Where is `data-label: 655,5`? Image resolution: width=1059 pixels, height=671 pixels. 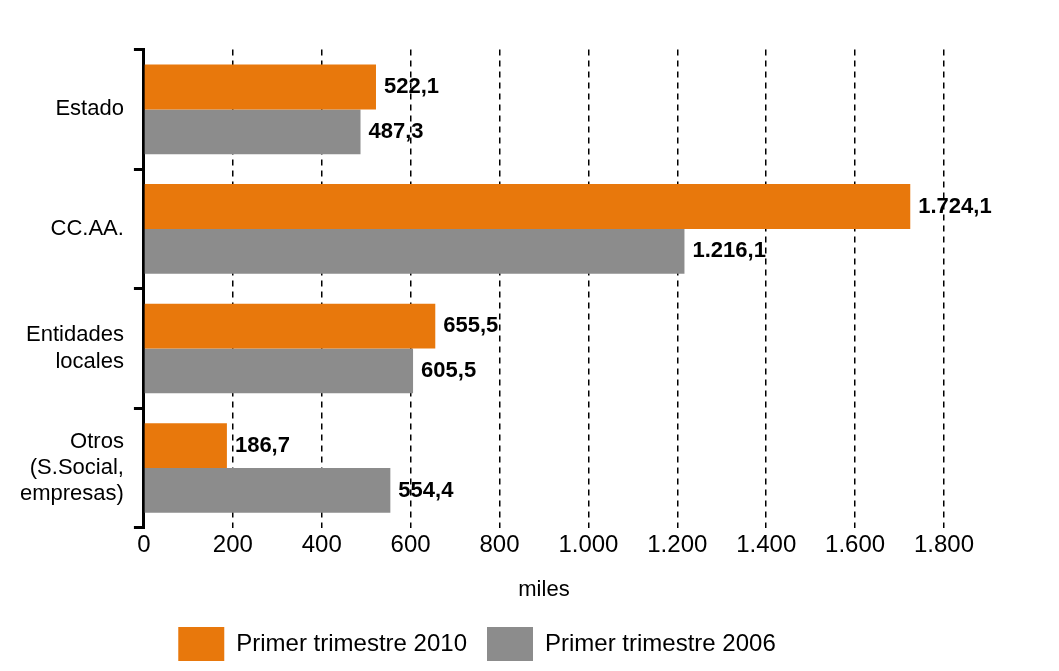
data-label: 655,5 is located at coordinates (471, 325).